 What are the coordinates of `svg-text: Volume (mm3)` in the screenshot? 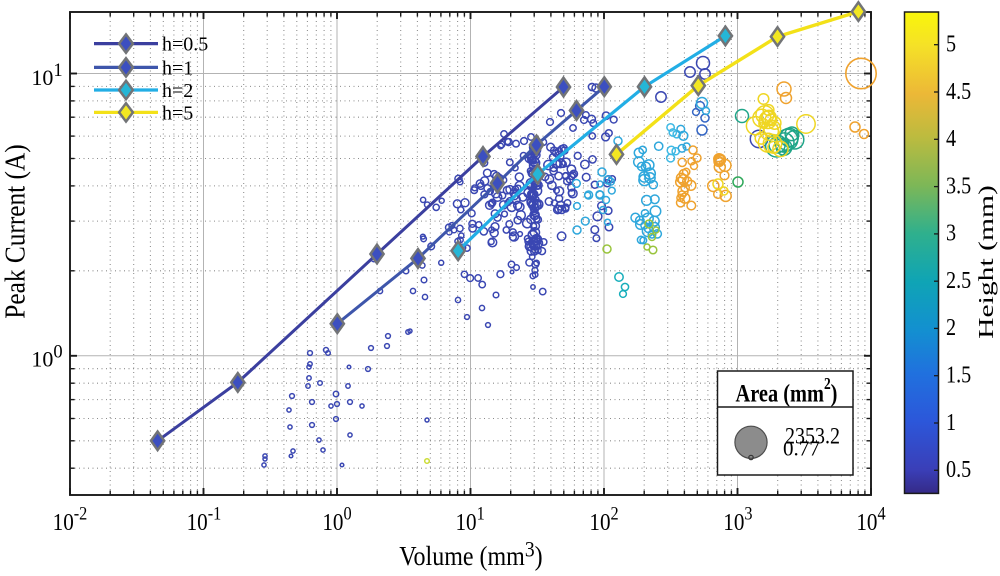 It's located at (470, 553).